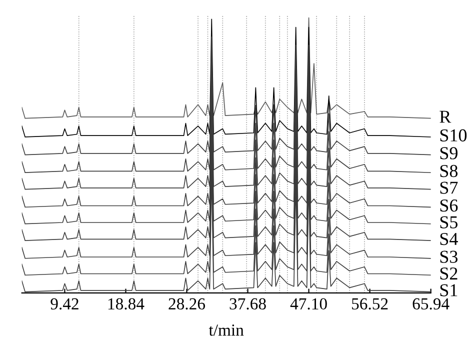 The width and height of the screenshot is (475, 341). What do you see at coordinates (446, 116) in the screenshot?
I see `series-label: R` at bounding box center [446, 116].